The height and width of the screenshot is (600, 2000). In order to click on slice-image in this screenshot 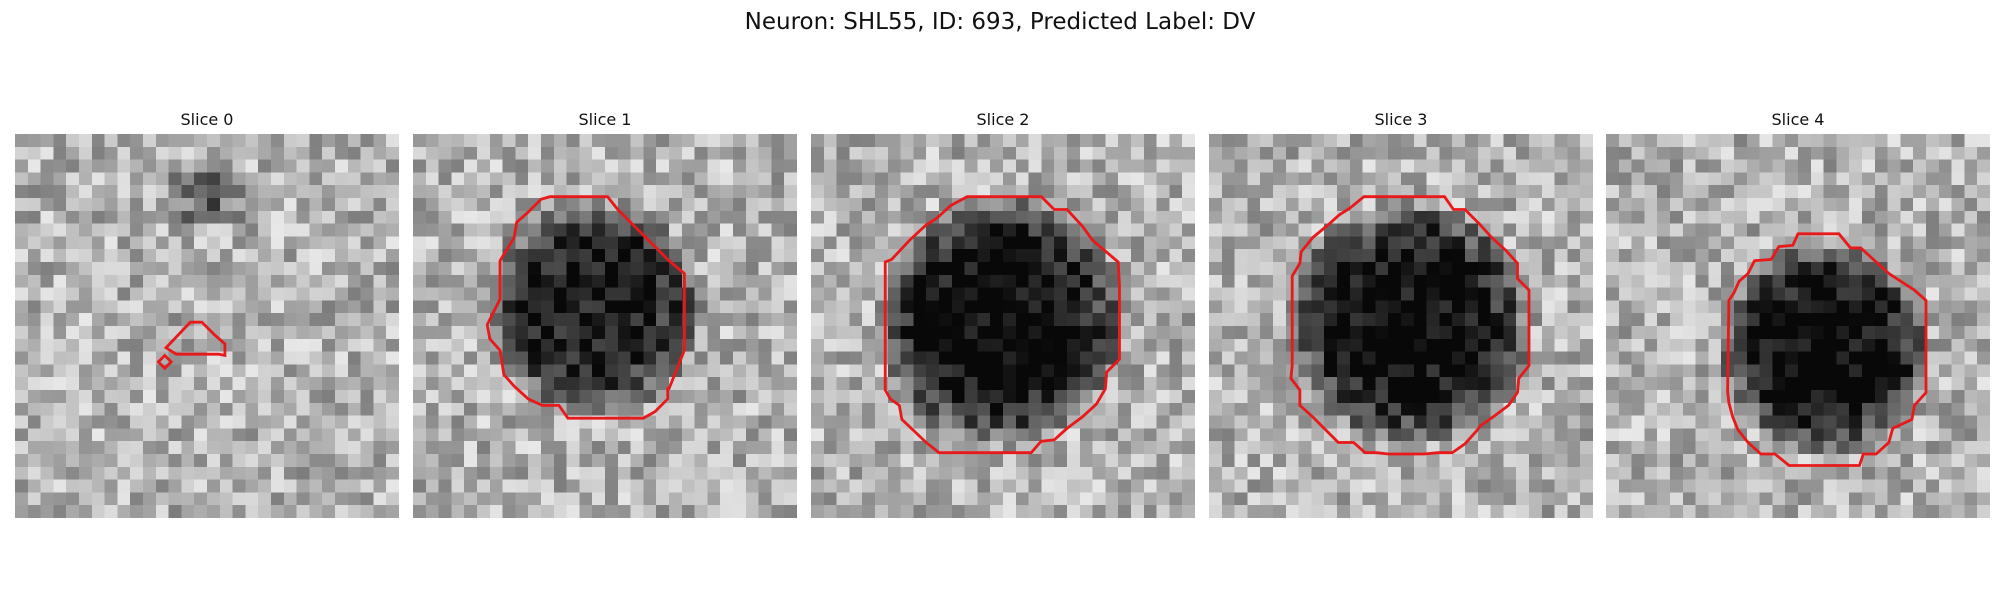, I will do `click(605, 326)`.